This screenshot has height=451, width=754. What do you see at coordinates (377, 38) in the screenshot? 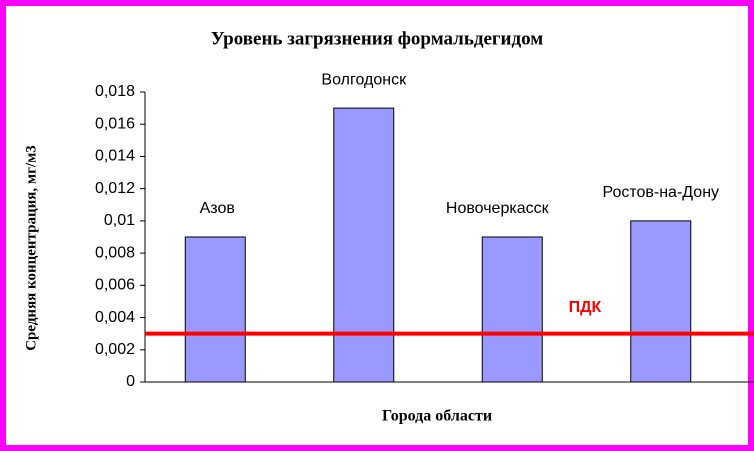
I see `chart-title: Уровень загрязнения формальдегидом` at bounding box center [377, 38].